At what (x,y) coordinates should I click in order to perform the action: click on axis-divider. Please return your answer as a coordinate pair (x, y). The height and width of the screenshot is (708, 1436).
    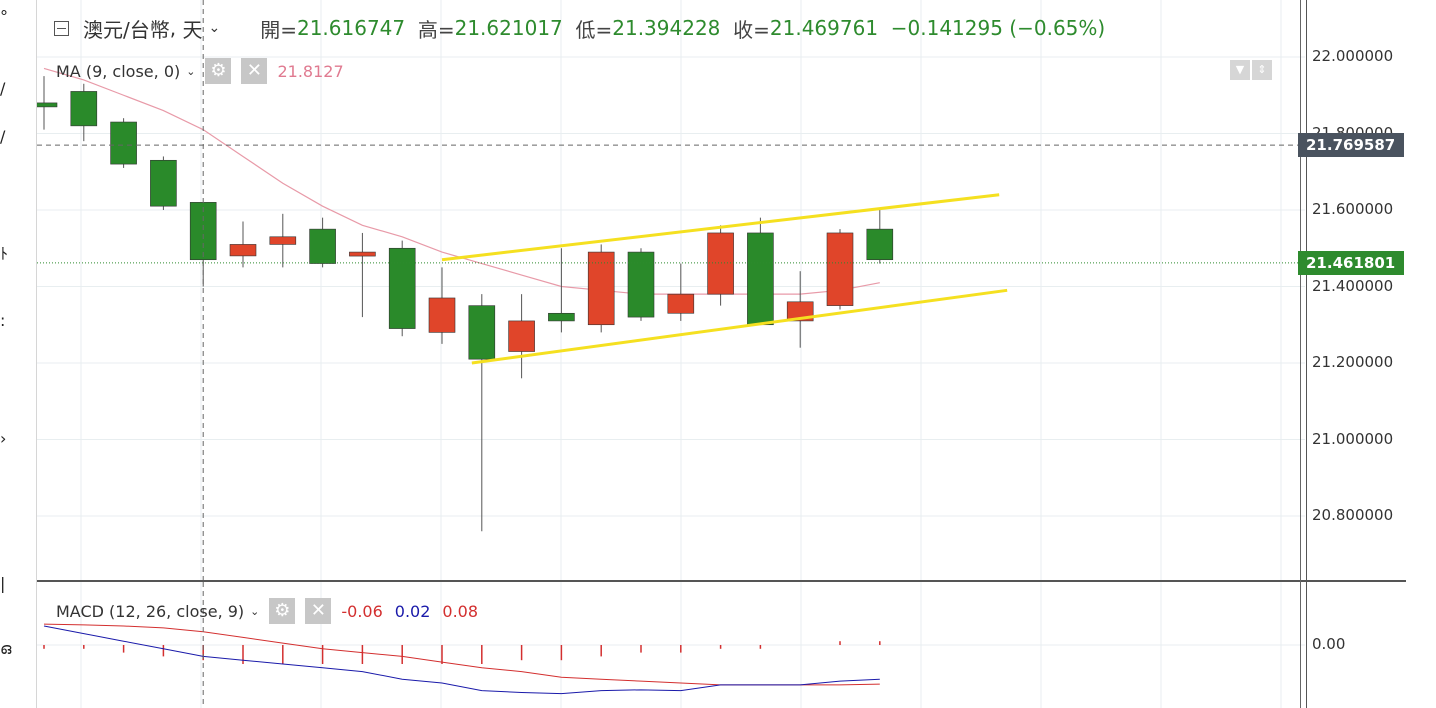
    Looking at the image, I should click on (1300, 354).